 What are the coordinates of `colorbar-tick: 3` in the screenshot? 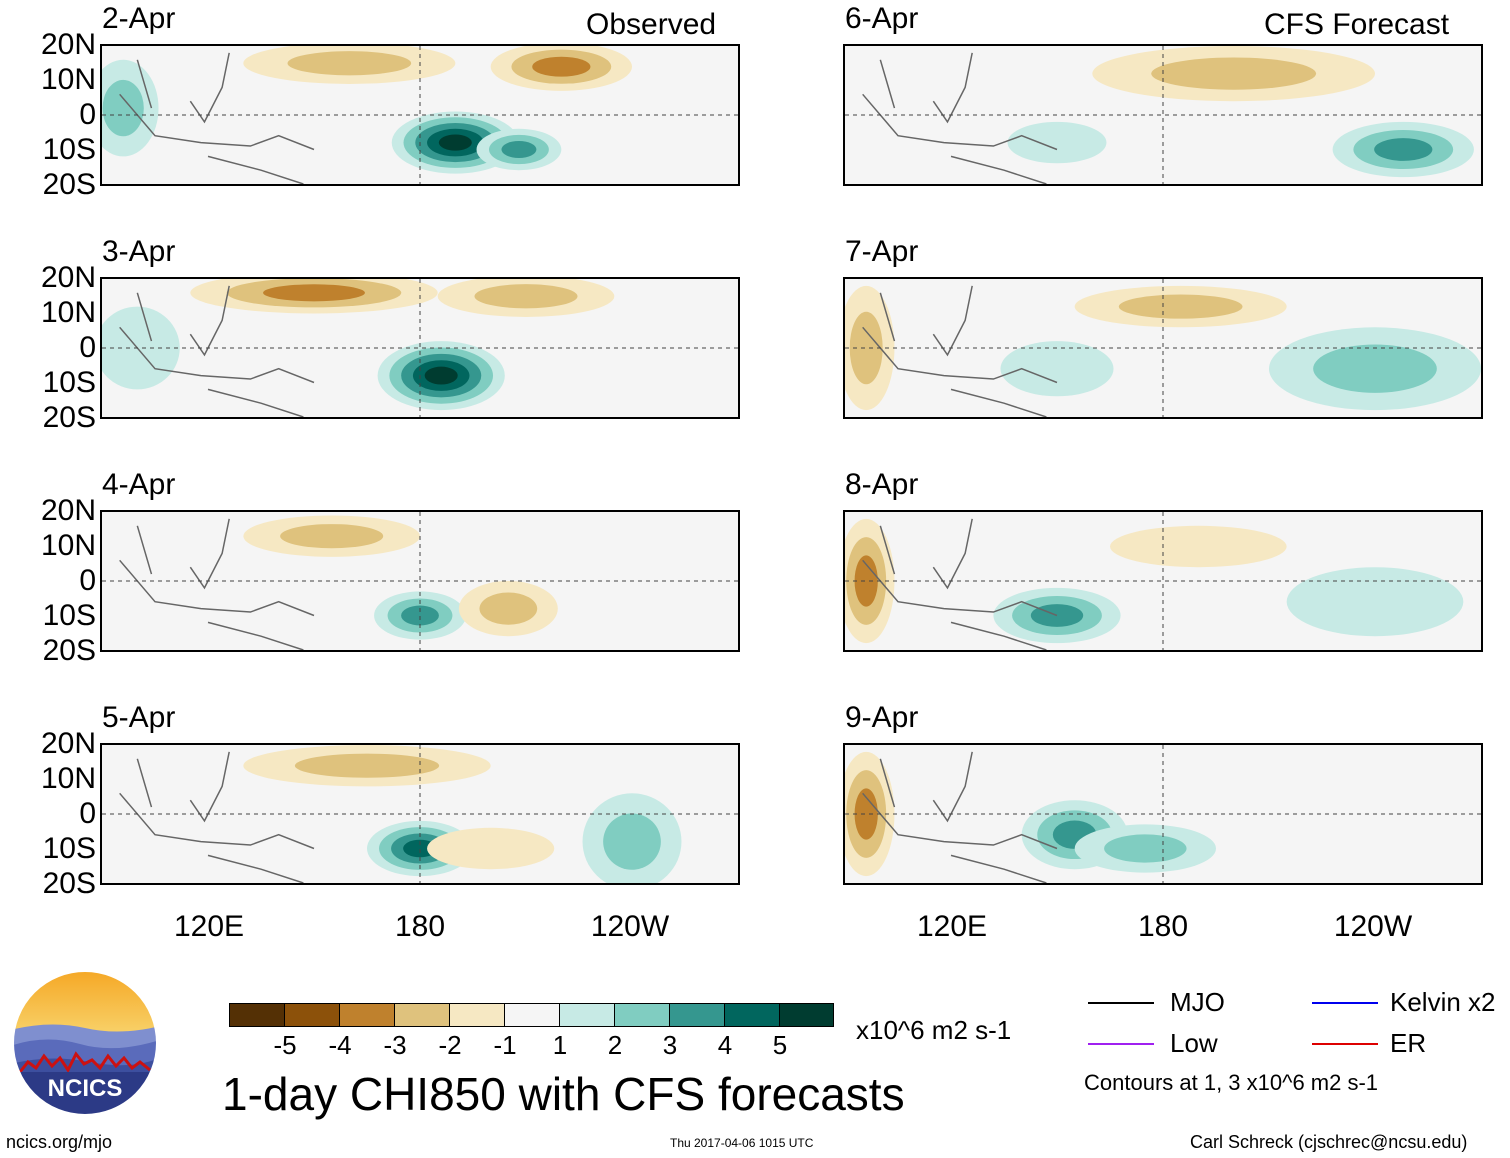 It's located at (670, 1045).